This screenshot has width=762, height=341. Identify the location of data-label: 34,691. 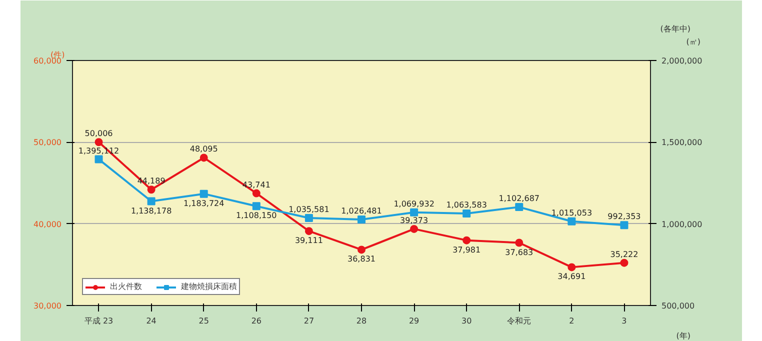
(572, 277).